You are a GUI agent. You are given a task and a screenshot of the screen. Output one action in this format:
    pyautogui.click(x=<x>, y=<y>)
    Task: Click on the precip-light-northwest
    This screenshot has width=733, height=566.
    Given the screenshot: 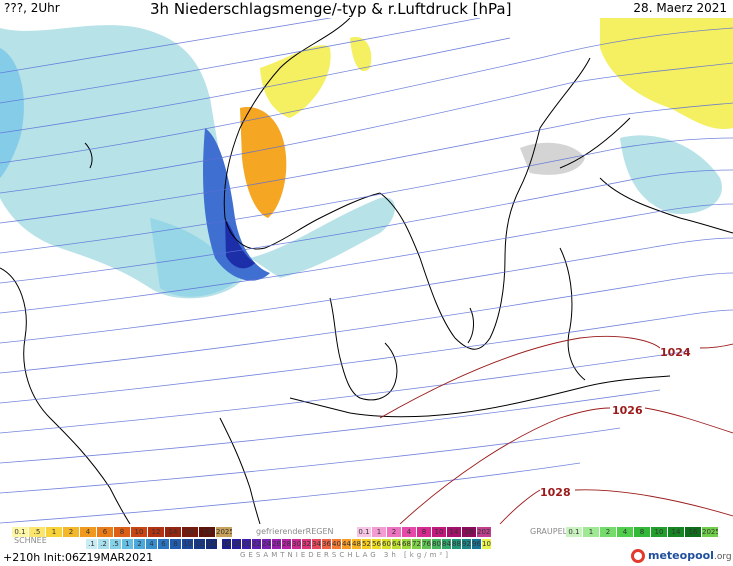 What is the action you would take?
    pyautogui.click(x=12, y=113)
    